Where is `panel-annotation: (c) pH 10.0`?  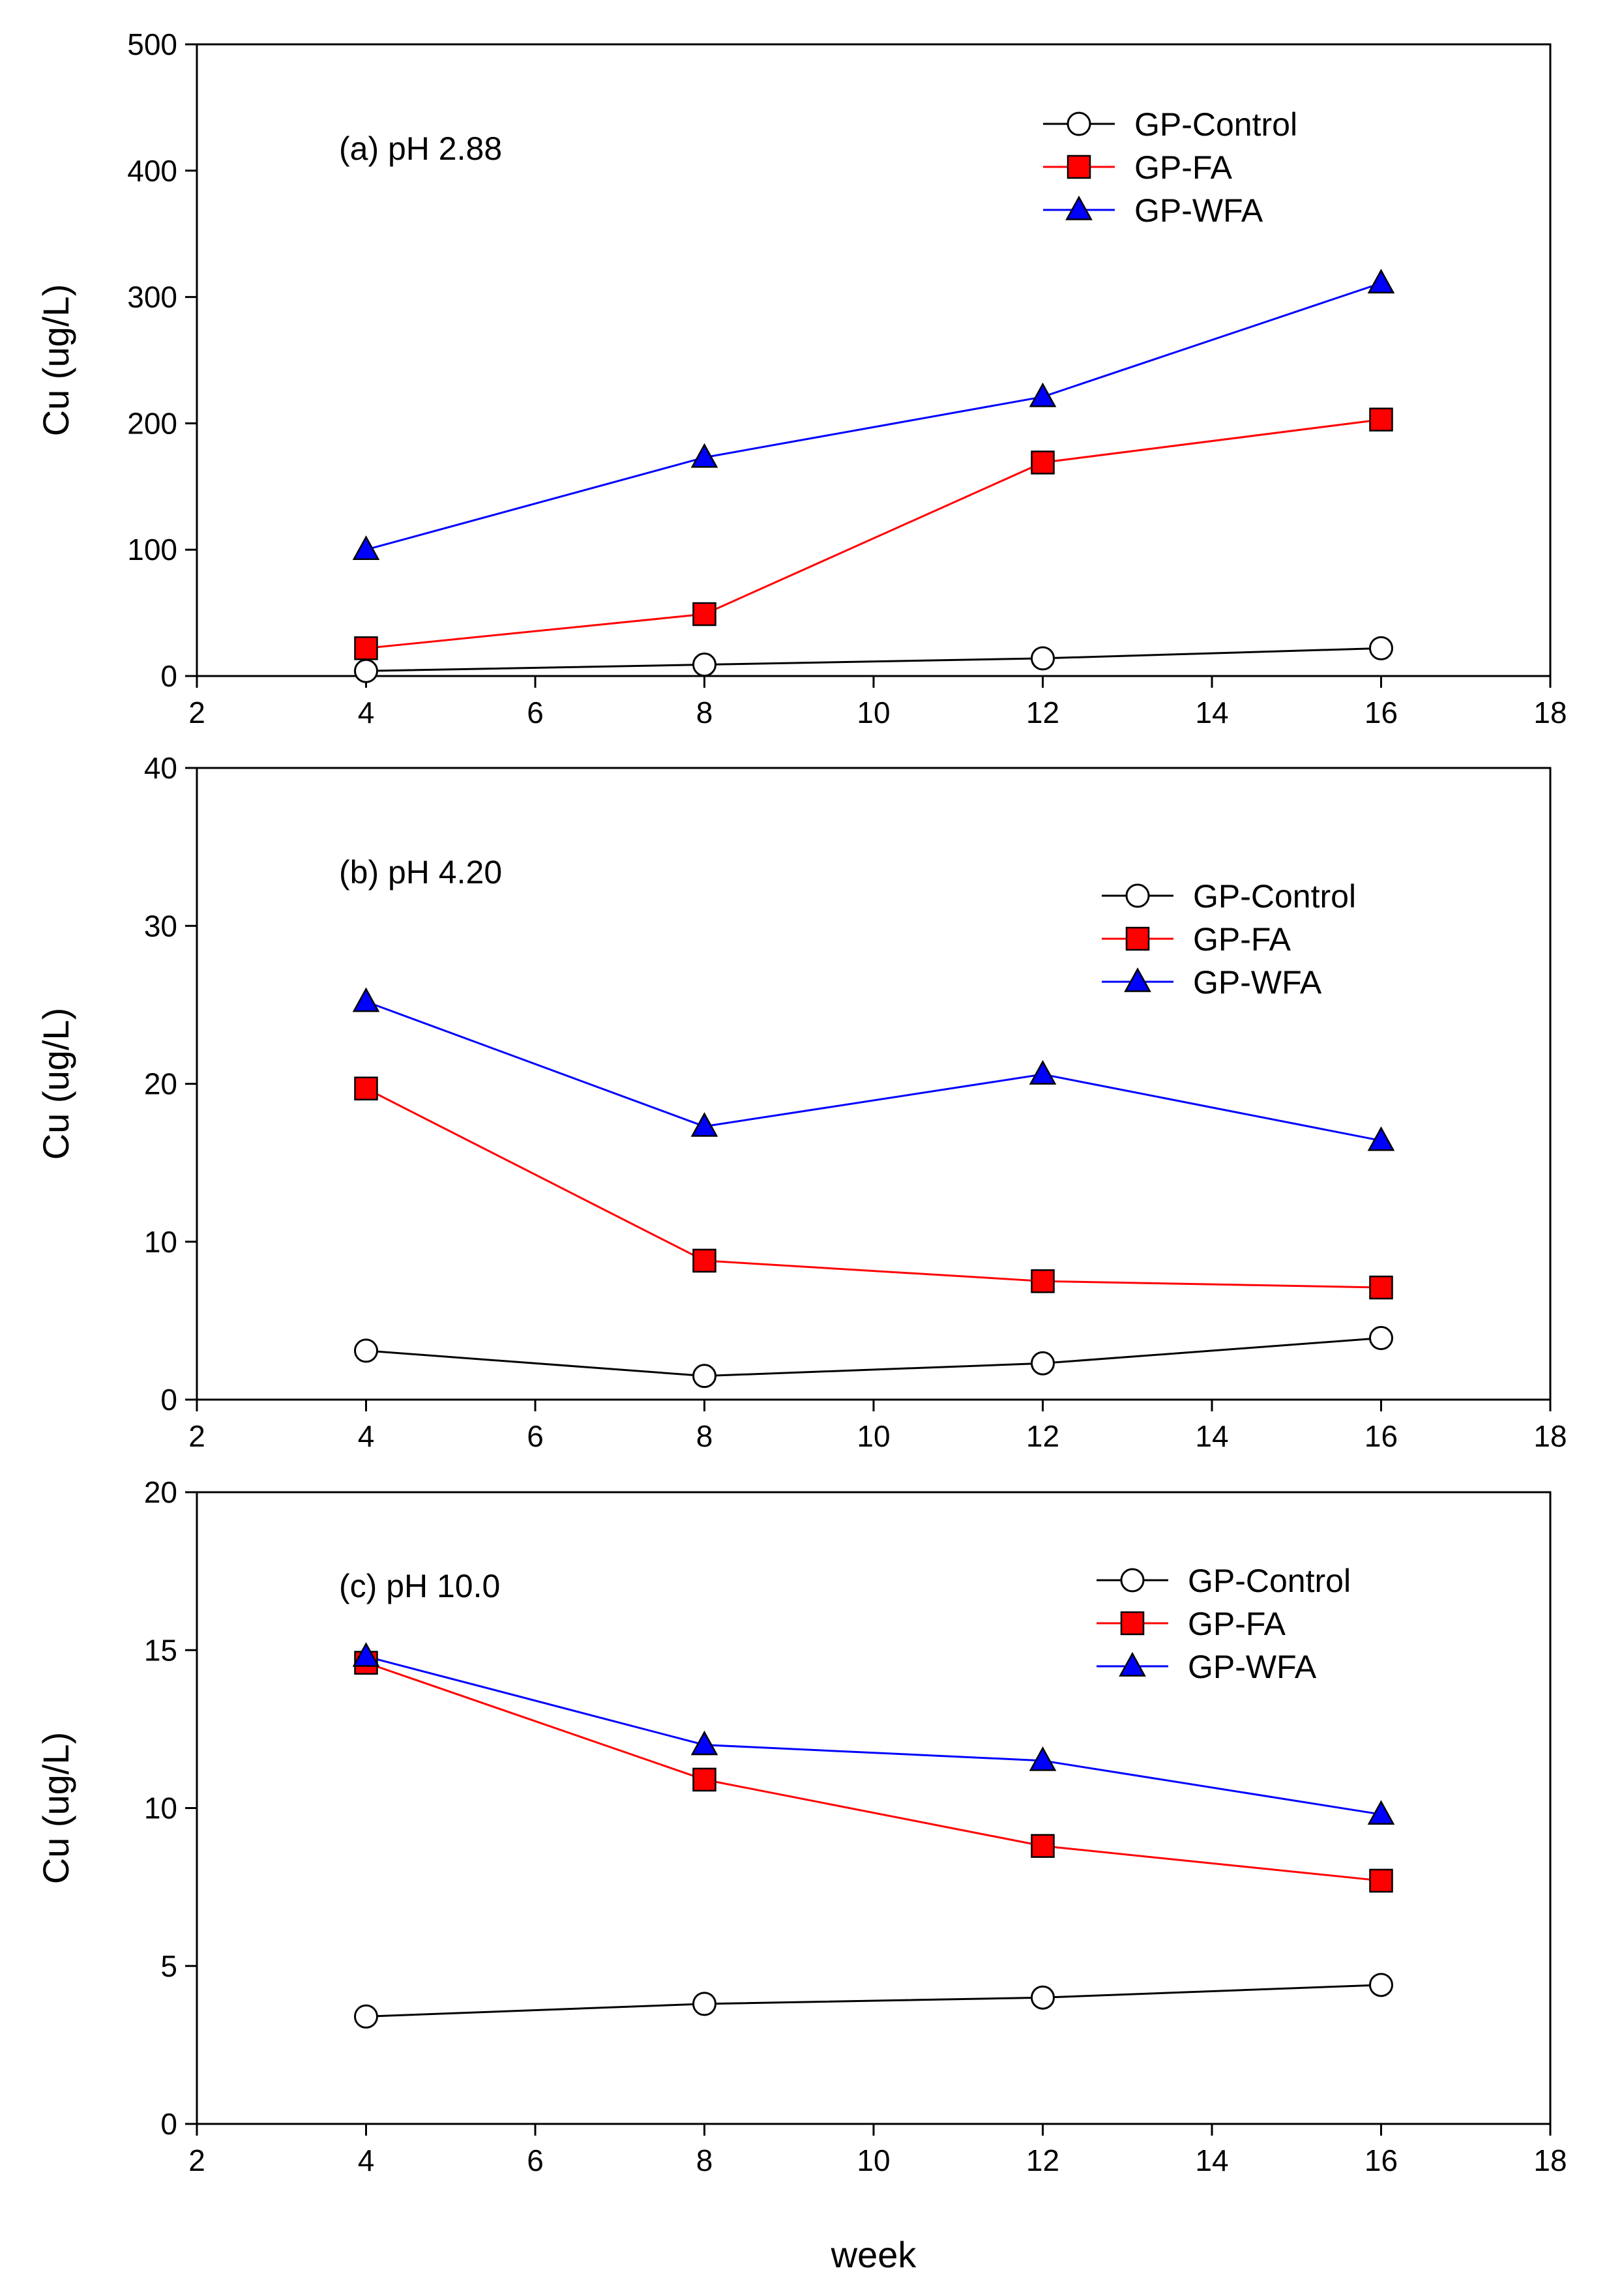
panel-annotation: (c) pH 10.0 is located at coordinates (419, 1586).